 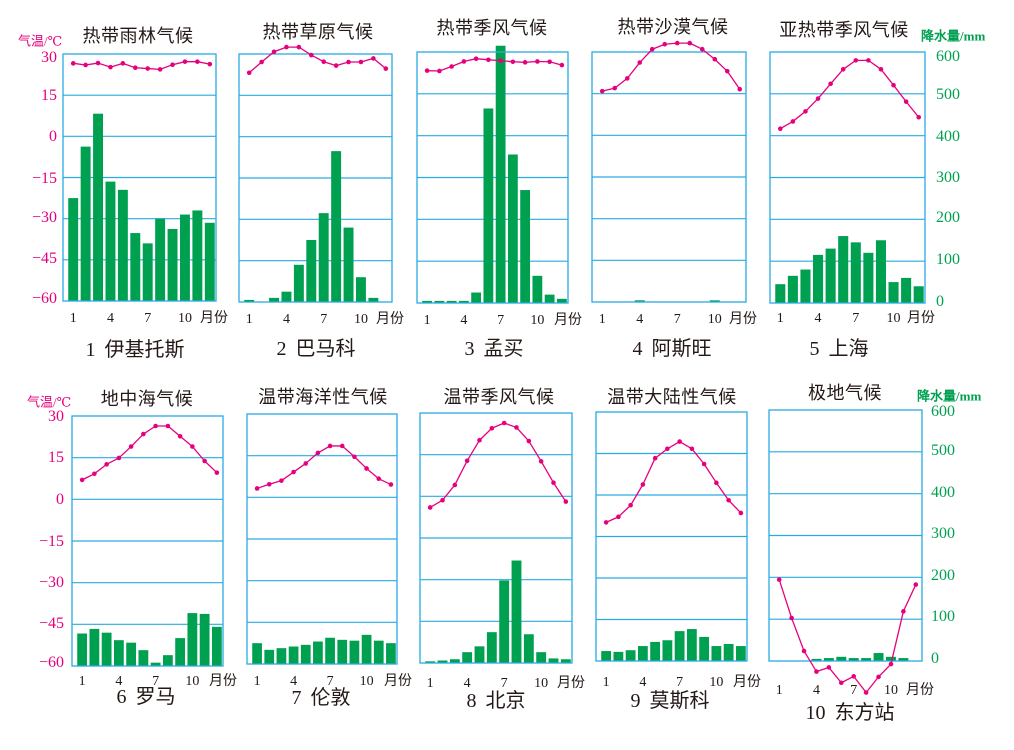 What do you see at coordinates (503, 349) in the screenshot?
I see `station-name: 孟买` at bounding box center [503, 349].